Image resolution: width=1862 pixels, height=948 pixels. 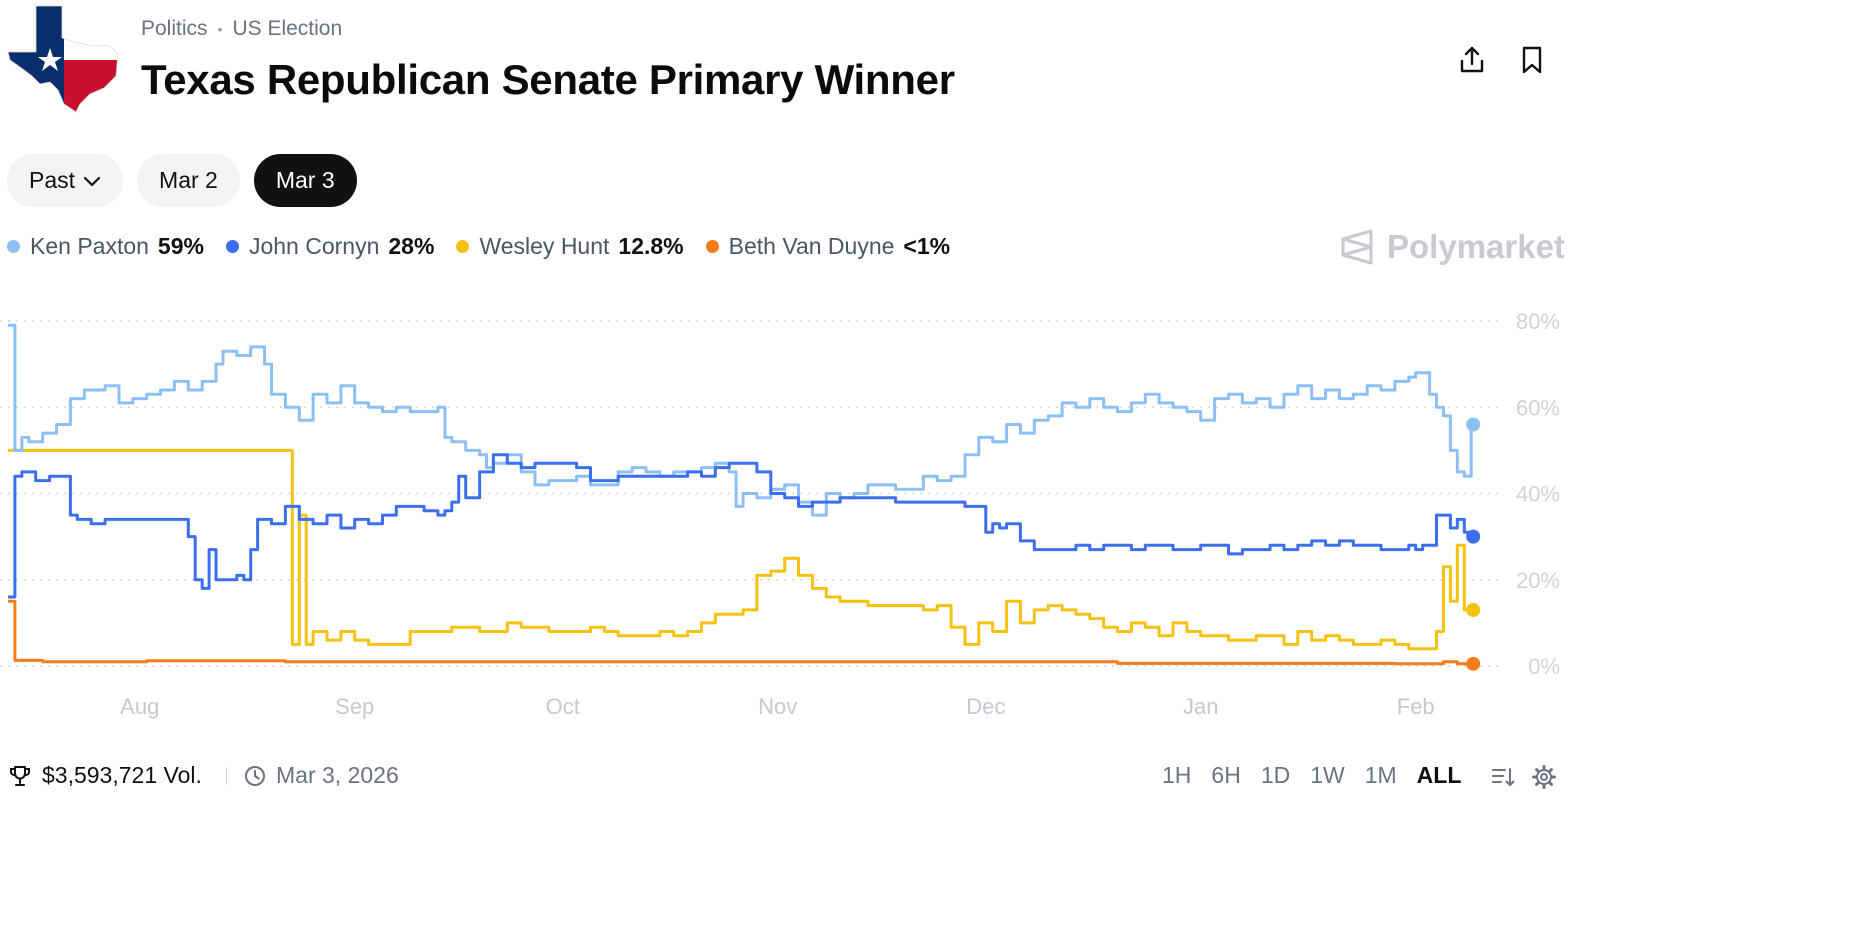 I want to click on tab-mar-2-label: Mar 2, so click(x=188, y=180).